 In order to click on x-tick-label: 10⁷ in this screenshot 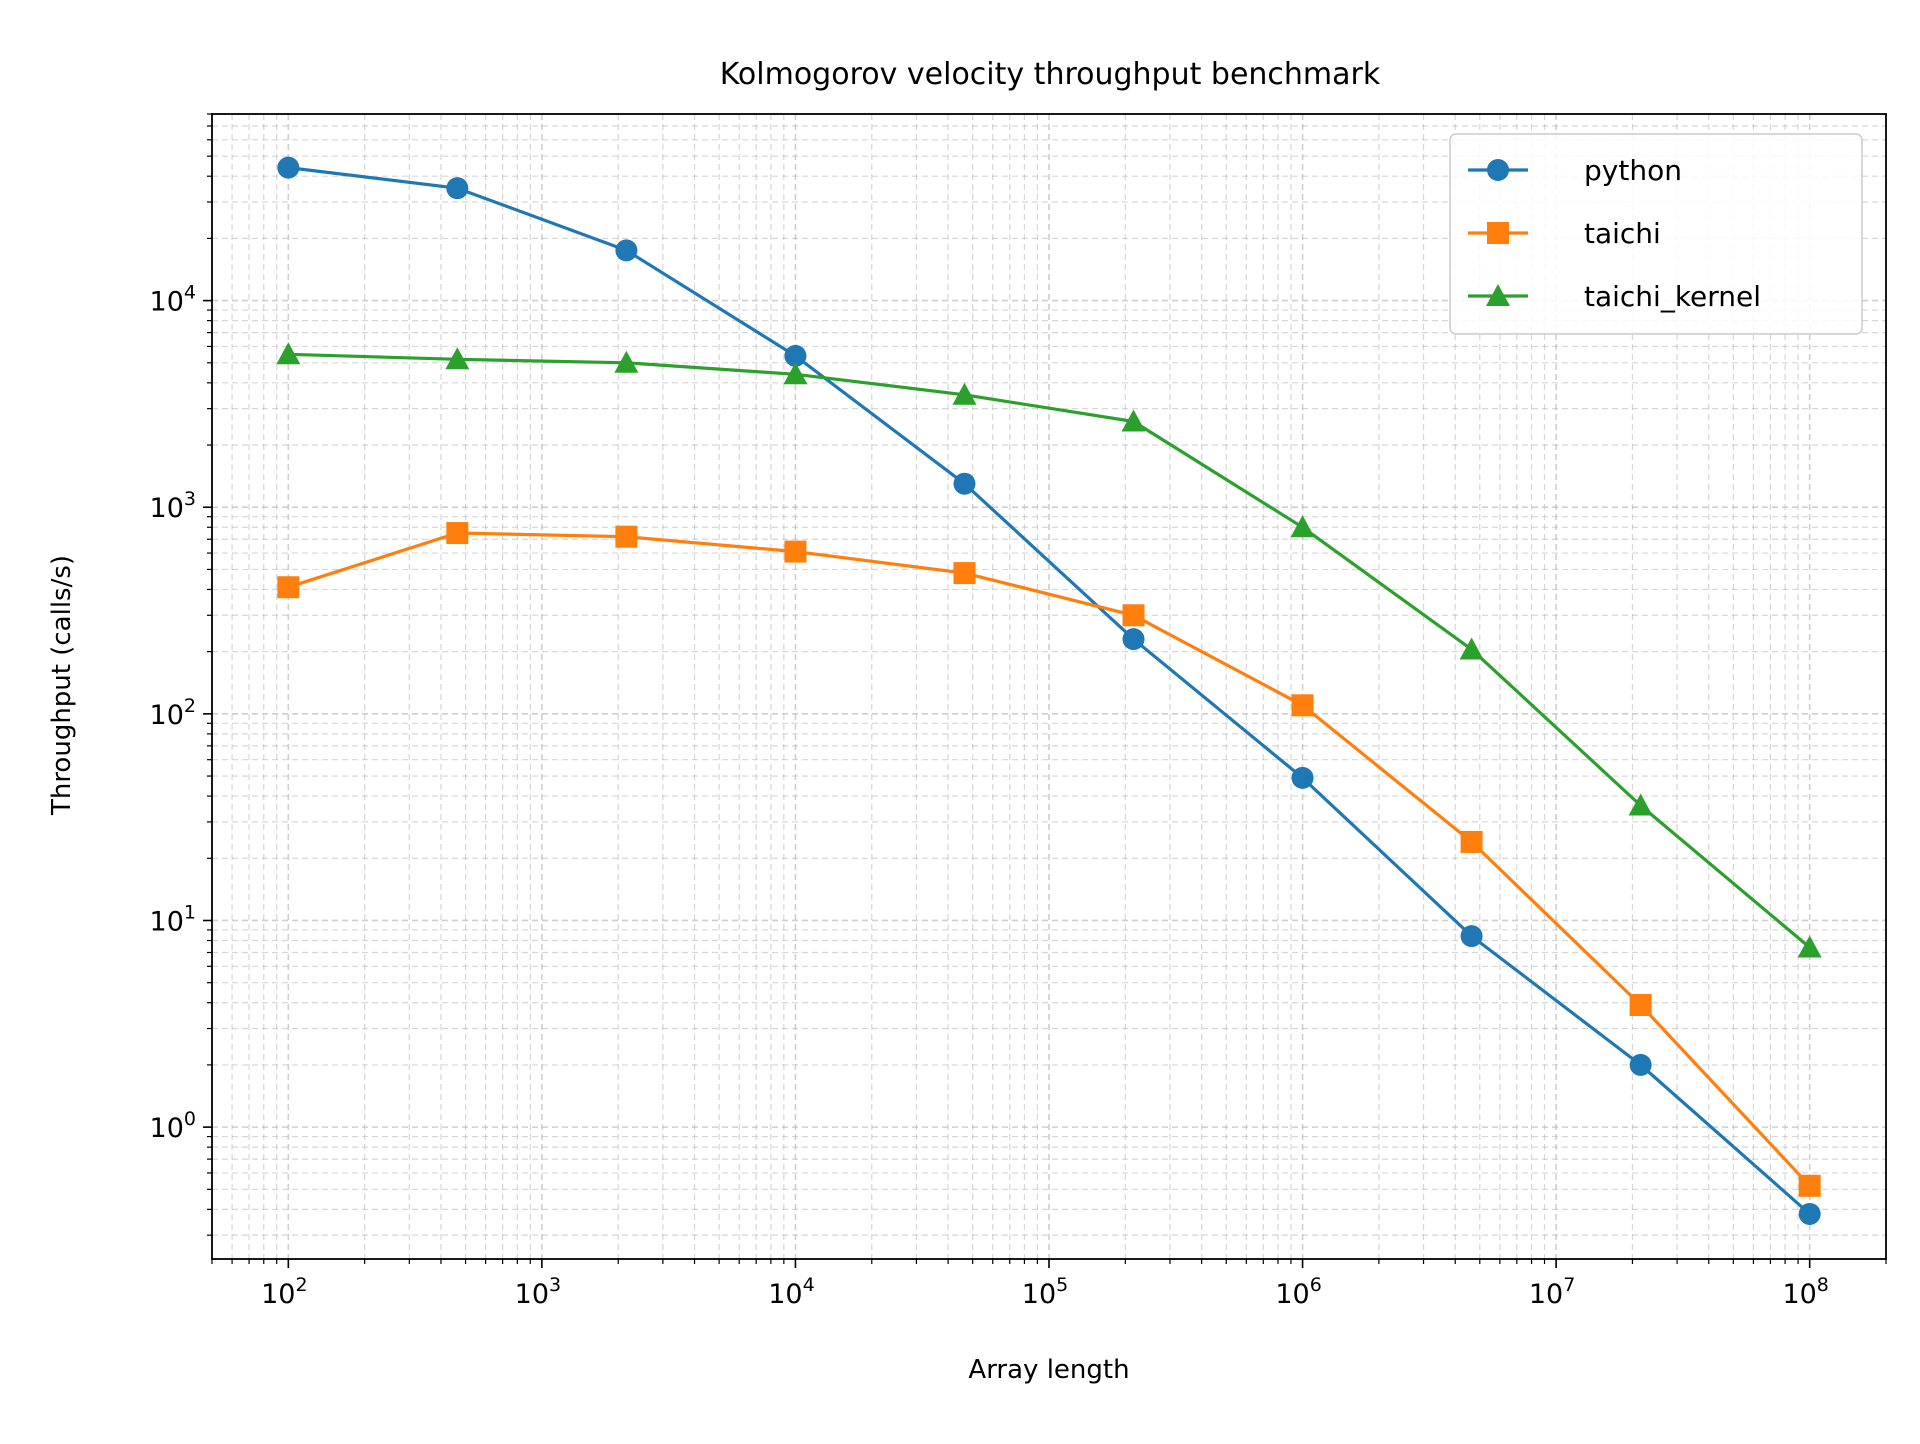, I will do `click(1552, 1292)`.